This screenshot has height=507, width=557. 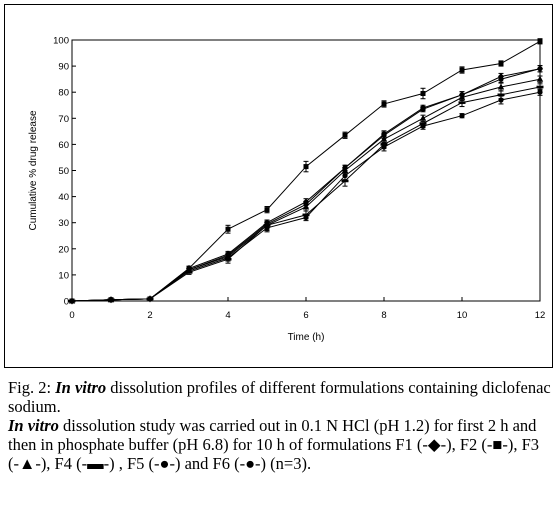 What do you see at coordinates (63, 67) in the screenshot?
I see `y-tick-label: 90` at bounding box center [63, 67].